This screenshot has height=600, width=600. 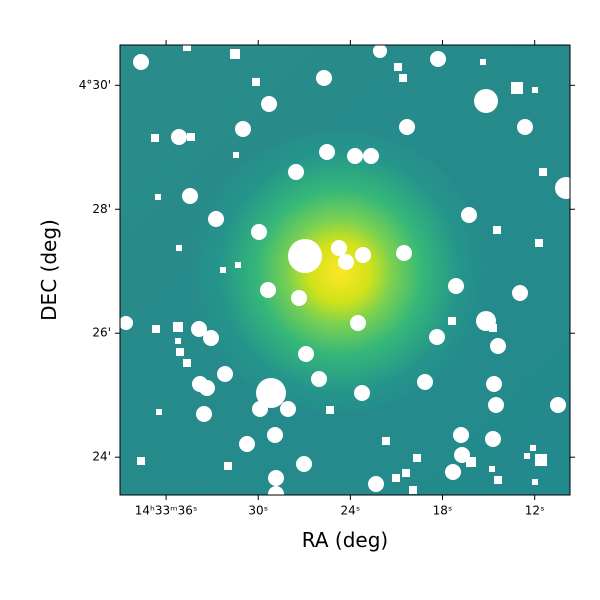 I want to click on y-tick-label: 24', so click(x=101, y=457).